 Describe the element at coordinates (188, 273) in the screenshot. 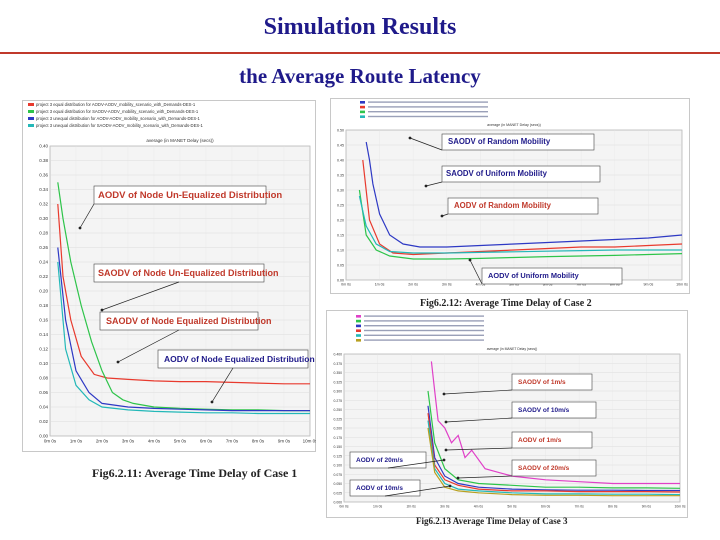

I see `annotation-label: SAODV of Node Un-Equalized Distribution` at that location.